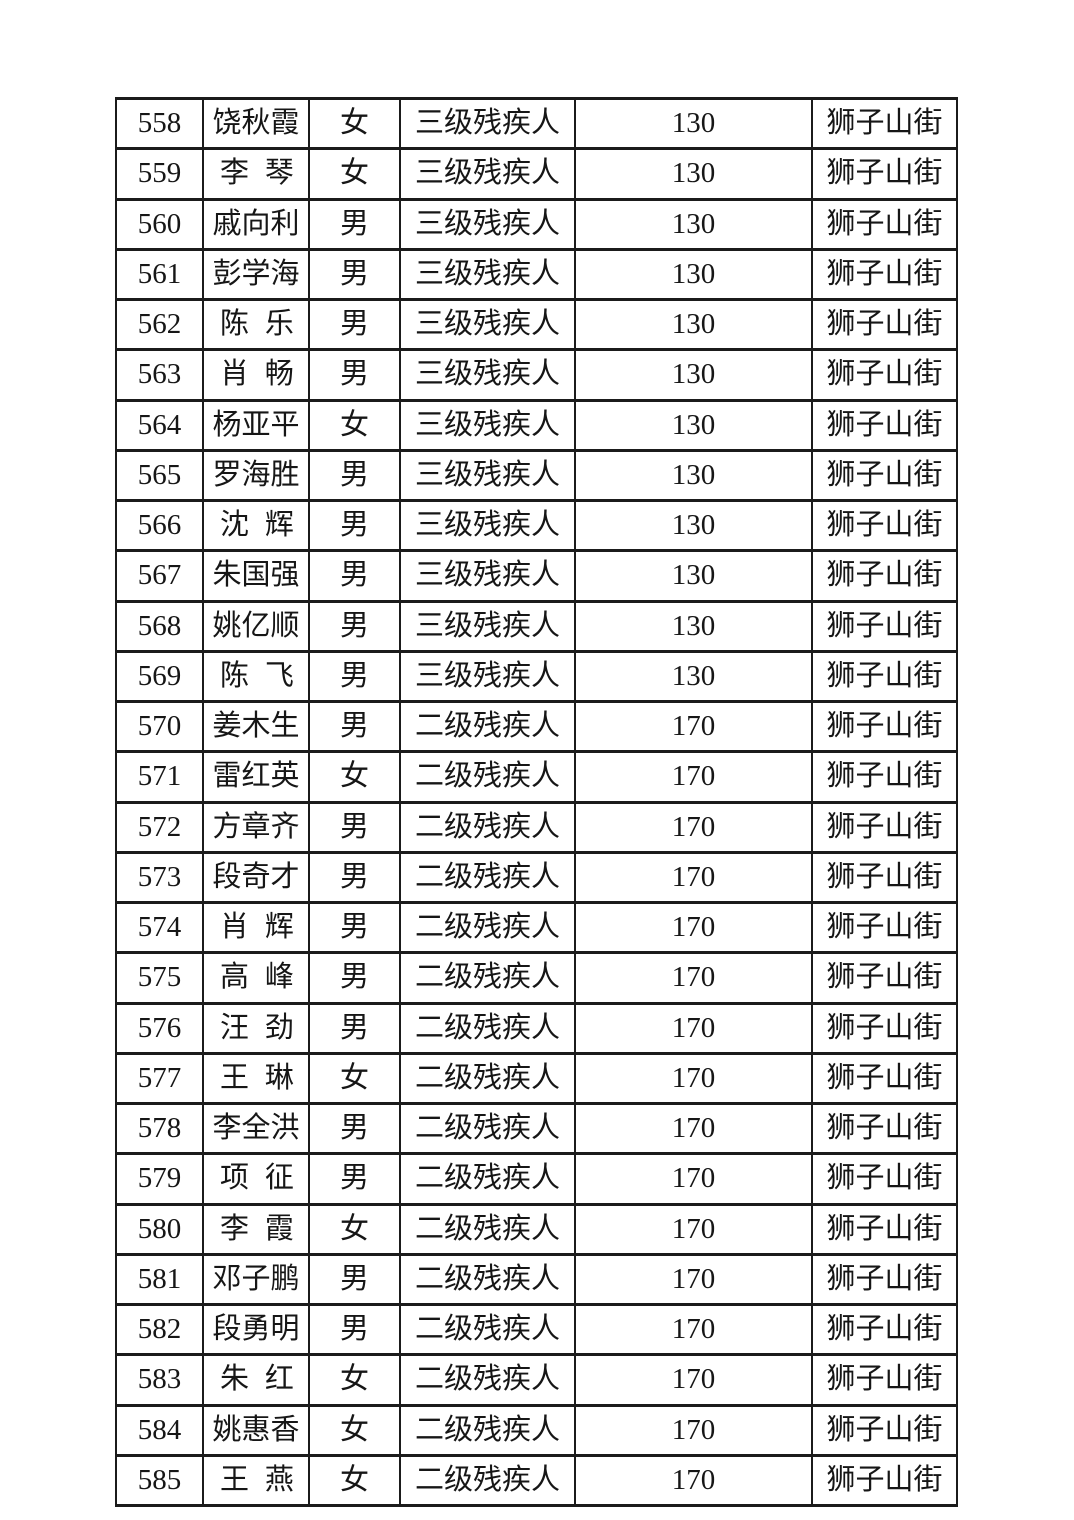  What do you see at coordinates (256, 324) in the screenshot?
I see `cell-name: 陈乐` at bounding box center [256, 324].